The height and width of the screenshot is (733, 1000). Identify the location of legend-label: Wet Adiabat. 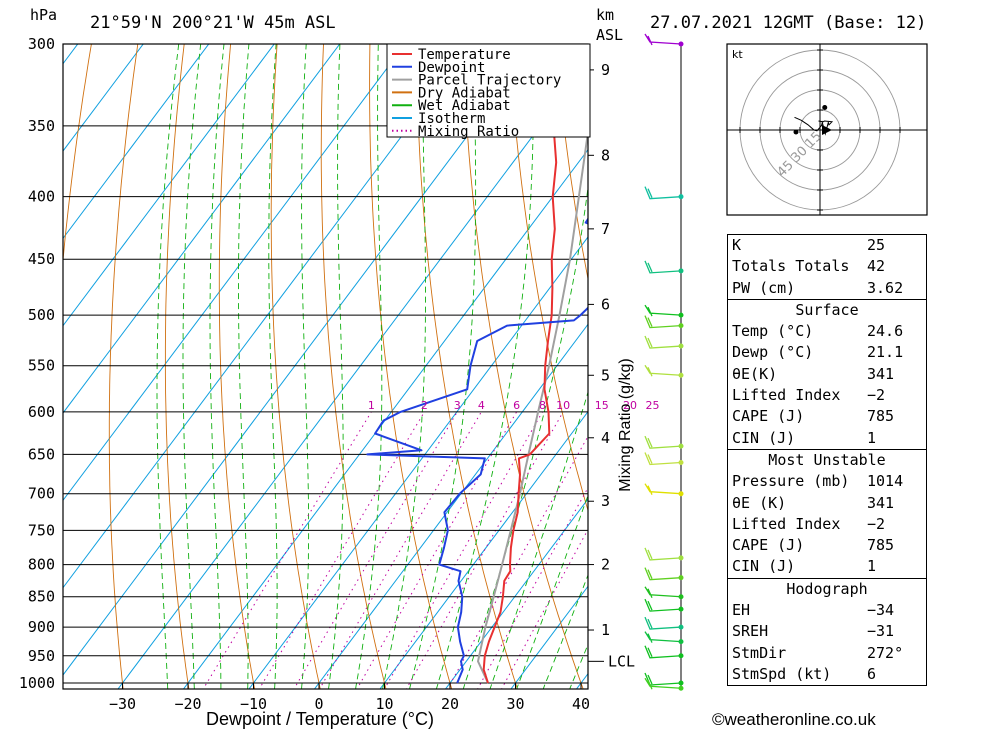
(464, 106).